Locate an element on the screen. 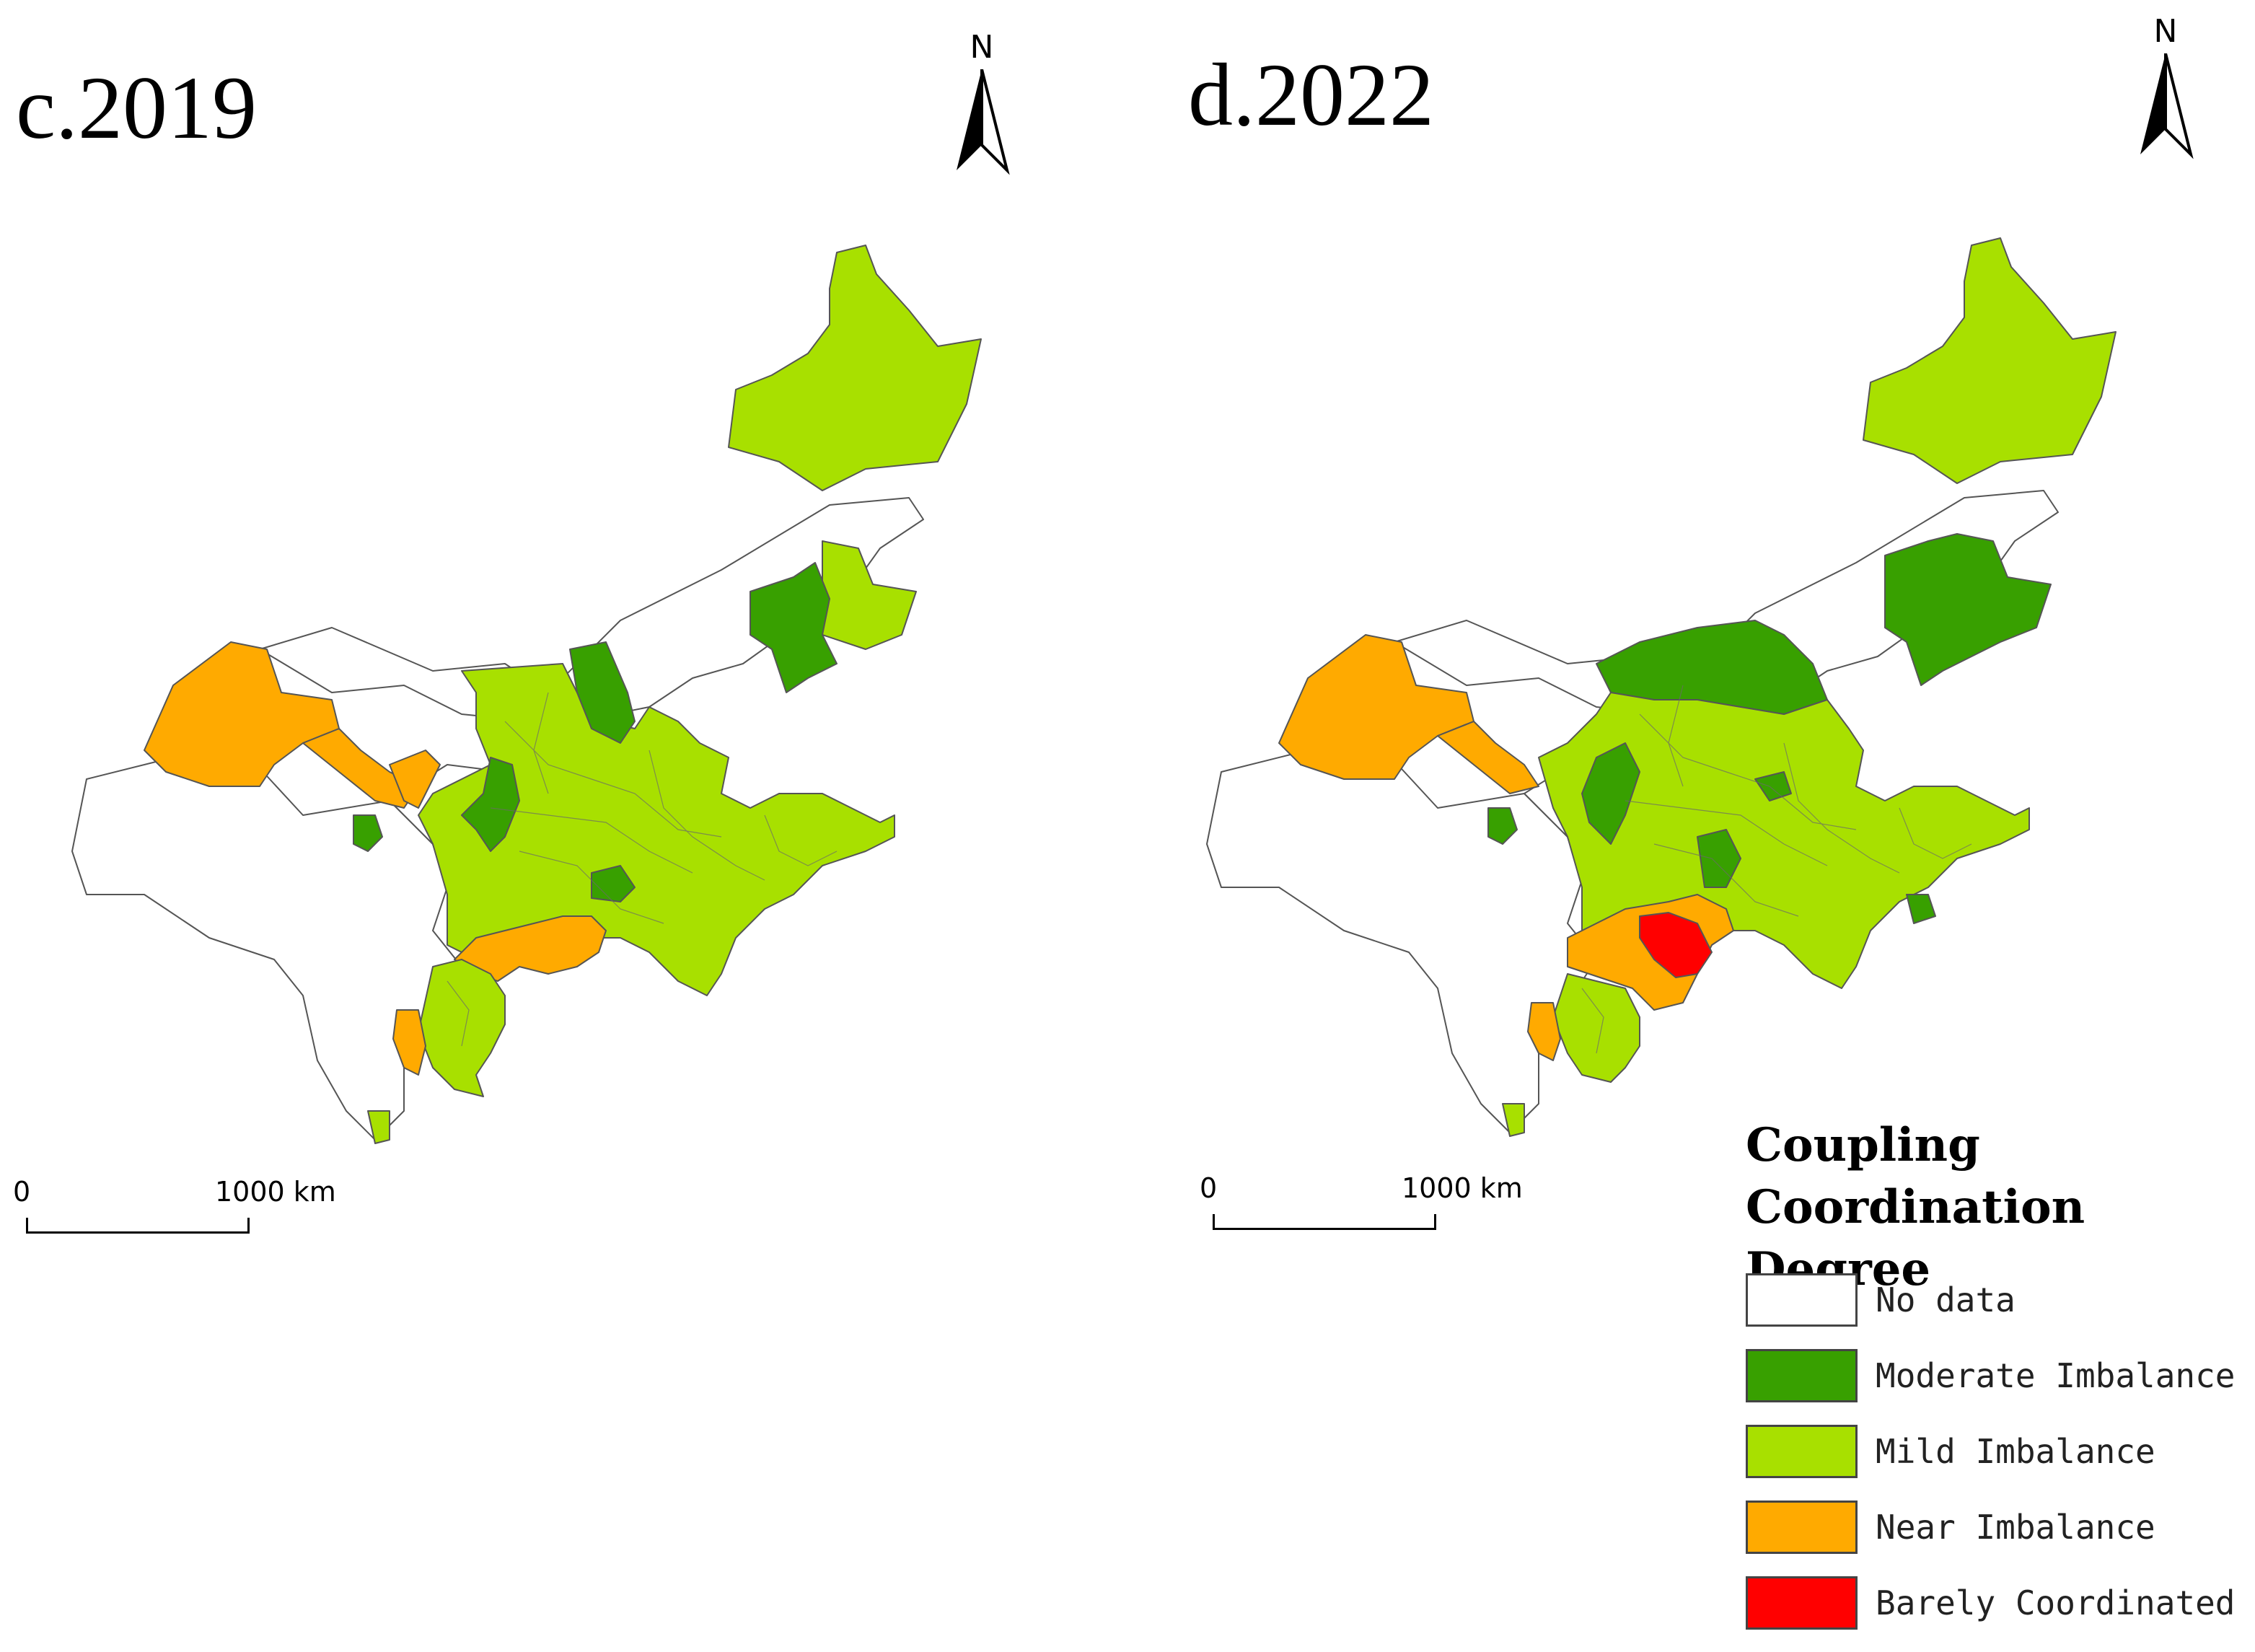 The height and width of the screenshot is (1652, 2255). region-dark-center-east is located at coordinates (1719, 858).